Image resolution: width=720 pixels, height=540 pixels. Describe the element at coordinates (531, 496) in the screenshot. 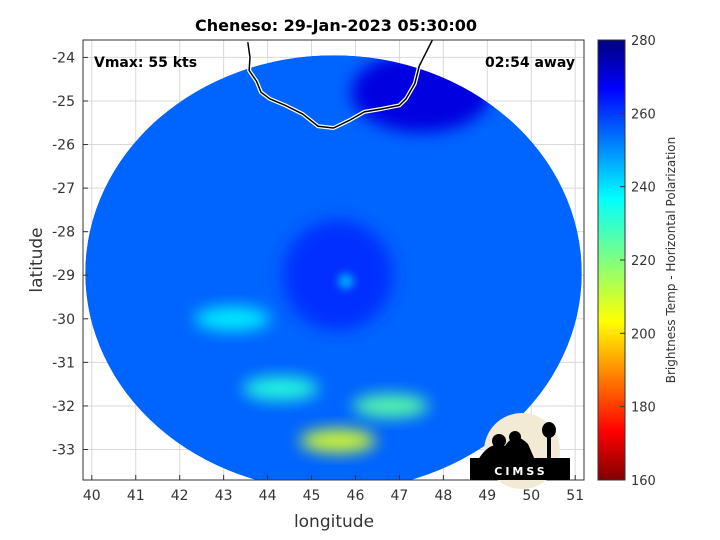

I see `x-tick-label: 50` at that location.